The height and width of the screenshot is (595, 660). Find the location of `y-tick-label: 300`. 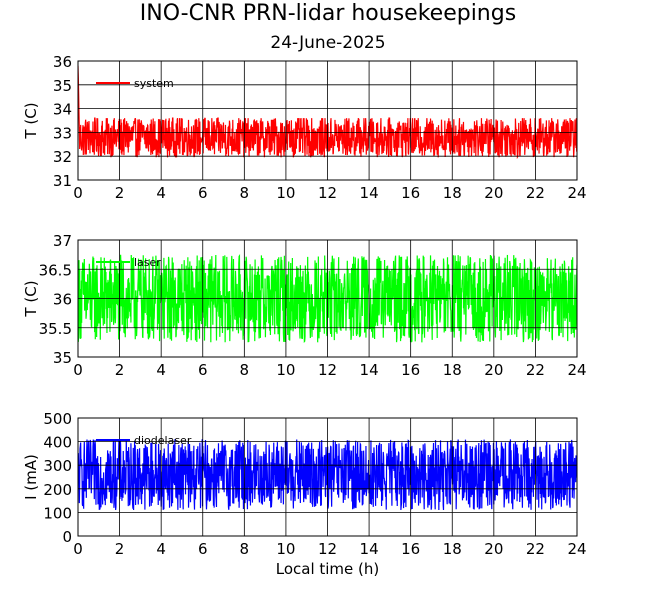

y-tick-label: 300 is located at coordinates (57, 466).